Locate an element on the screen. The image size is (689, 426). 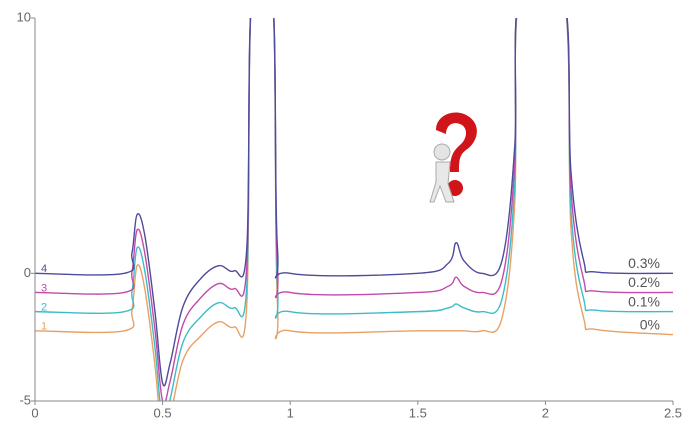
series-id-label: 1 is located at coordinates (44, 327).